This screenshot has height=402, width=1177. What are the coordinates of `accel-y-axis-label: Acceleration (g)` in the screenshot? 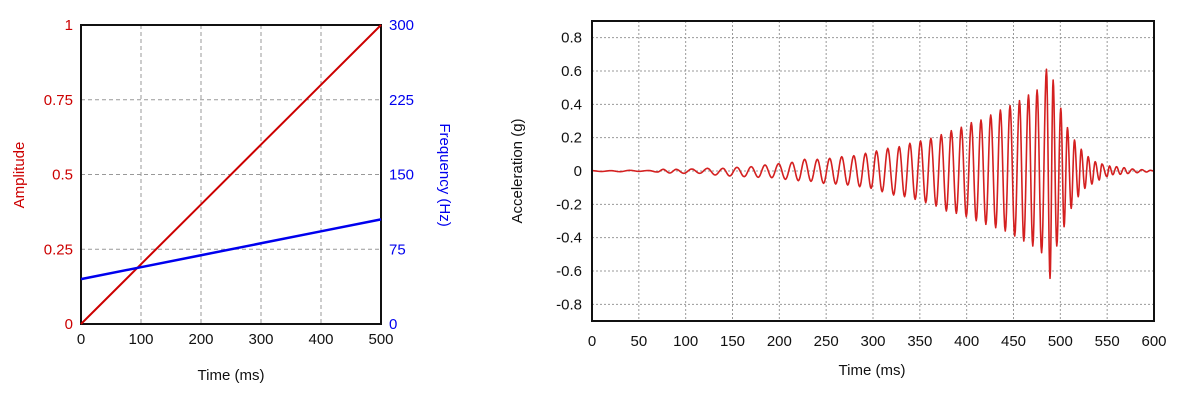 It's located at (517, 170).